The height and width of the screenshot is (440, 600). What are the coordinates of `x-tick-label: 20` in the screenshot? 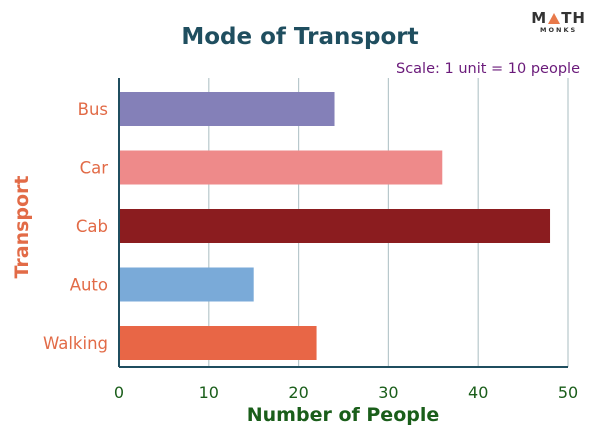 It's located at (298, 392).